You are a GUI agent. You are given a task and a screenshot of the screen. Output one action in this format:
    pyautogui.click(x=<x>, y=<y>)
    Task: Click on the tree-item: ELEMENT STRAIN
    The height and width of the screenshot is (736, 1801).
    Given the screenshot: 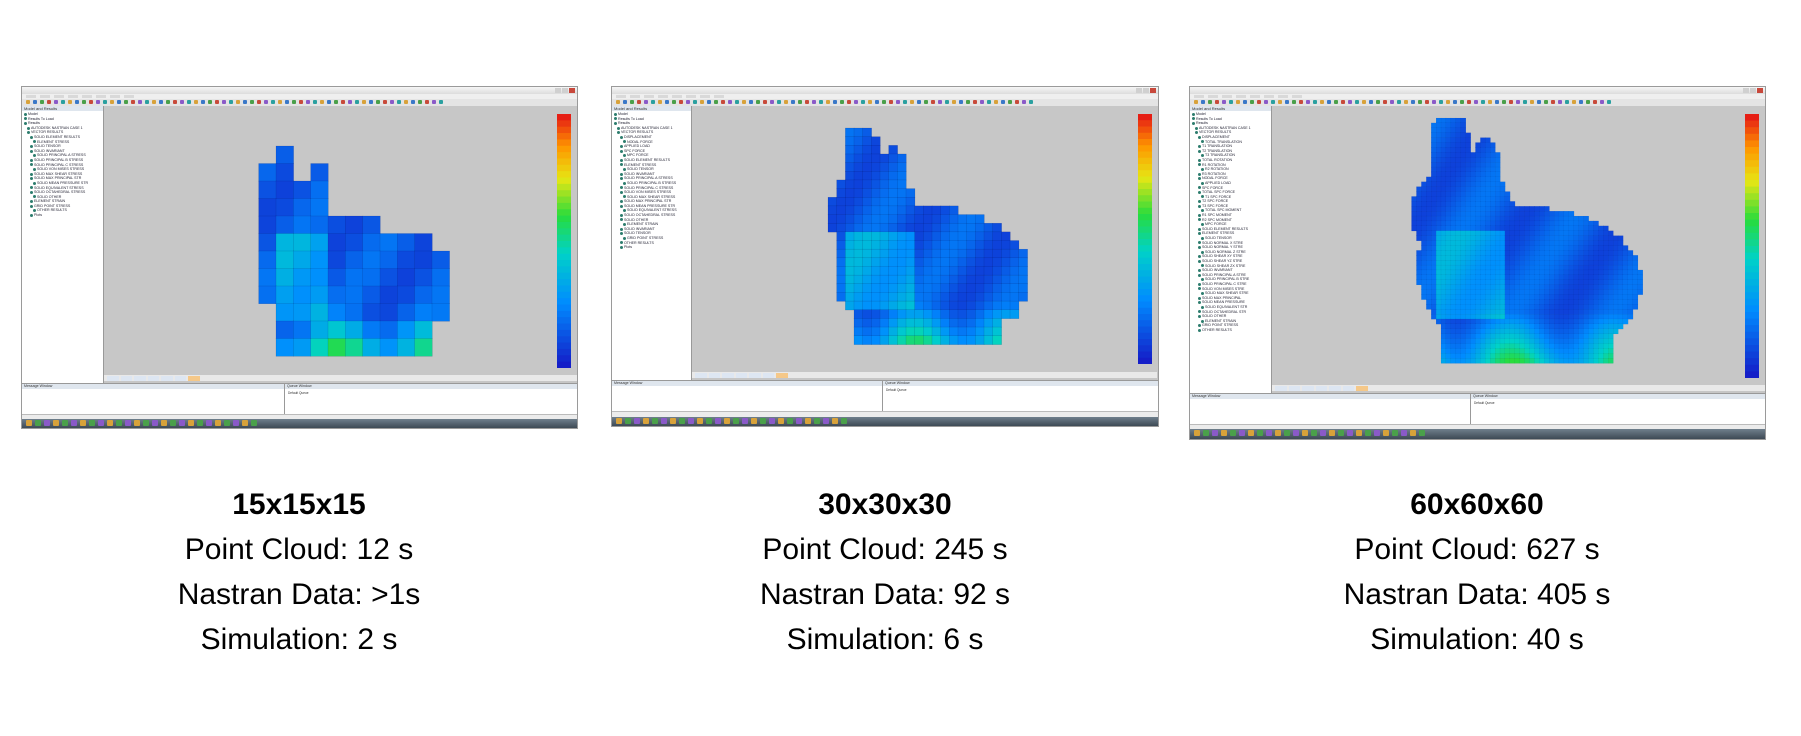 What is the action you would take?
    pyautogui.click(x=1231, y=321)
    